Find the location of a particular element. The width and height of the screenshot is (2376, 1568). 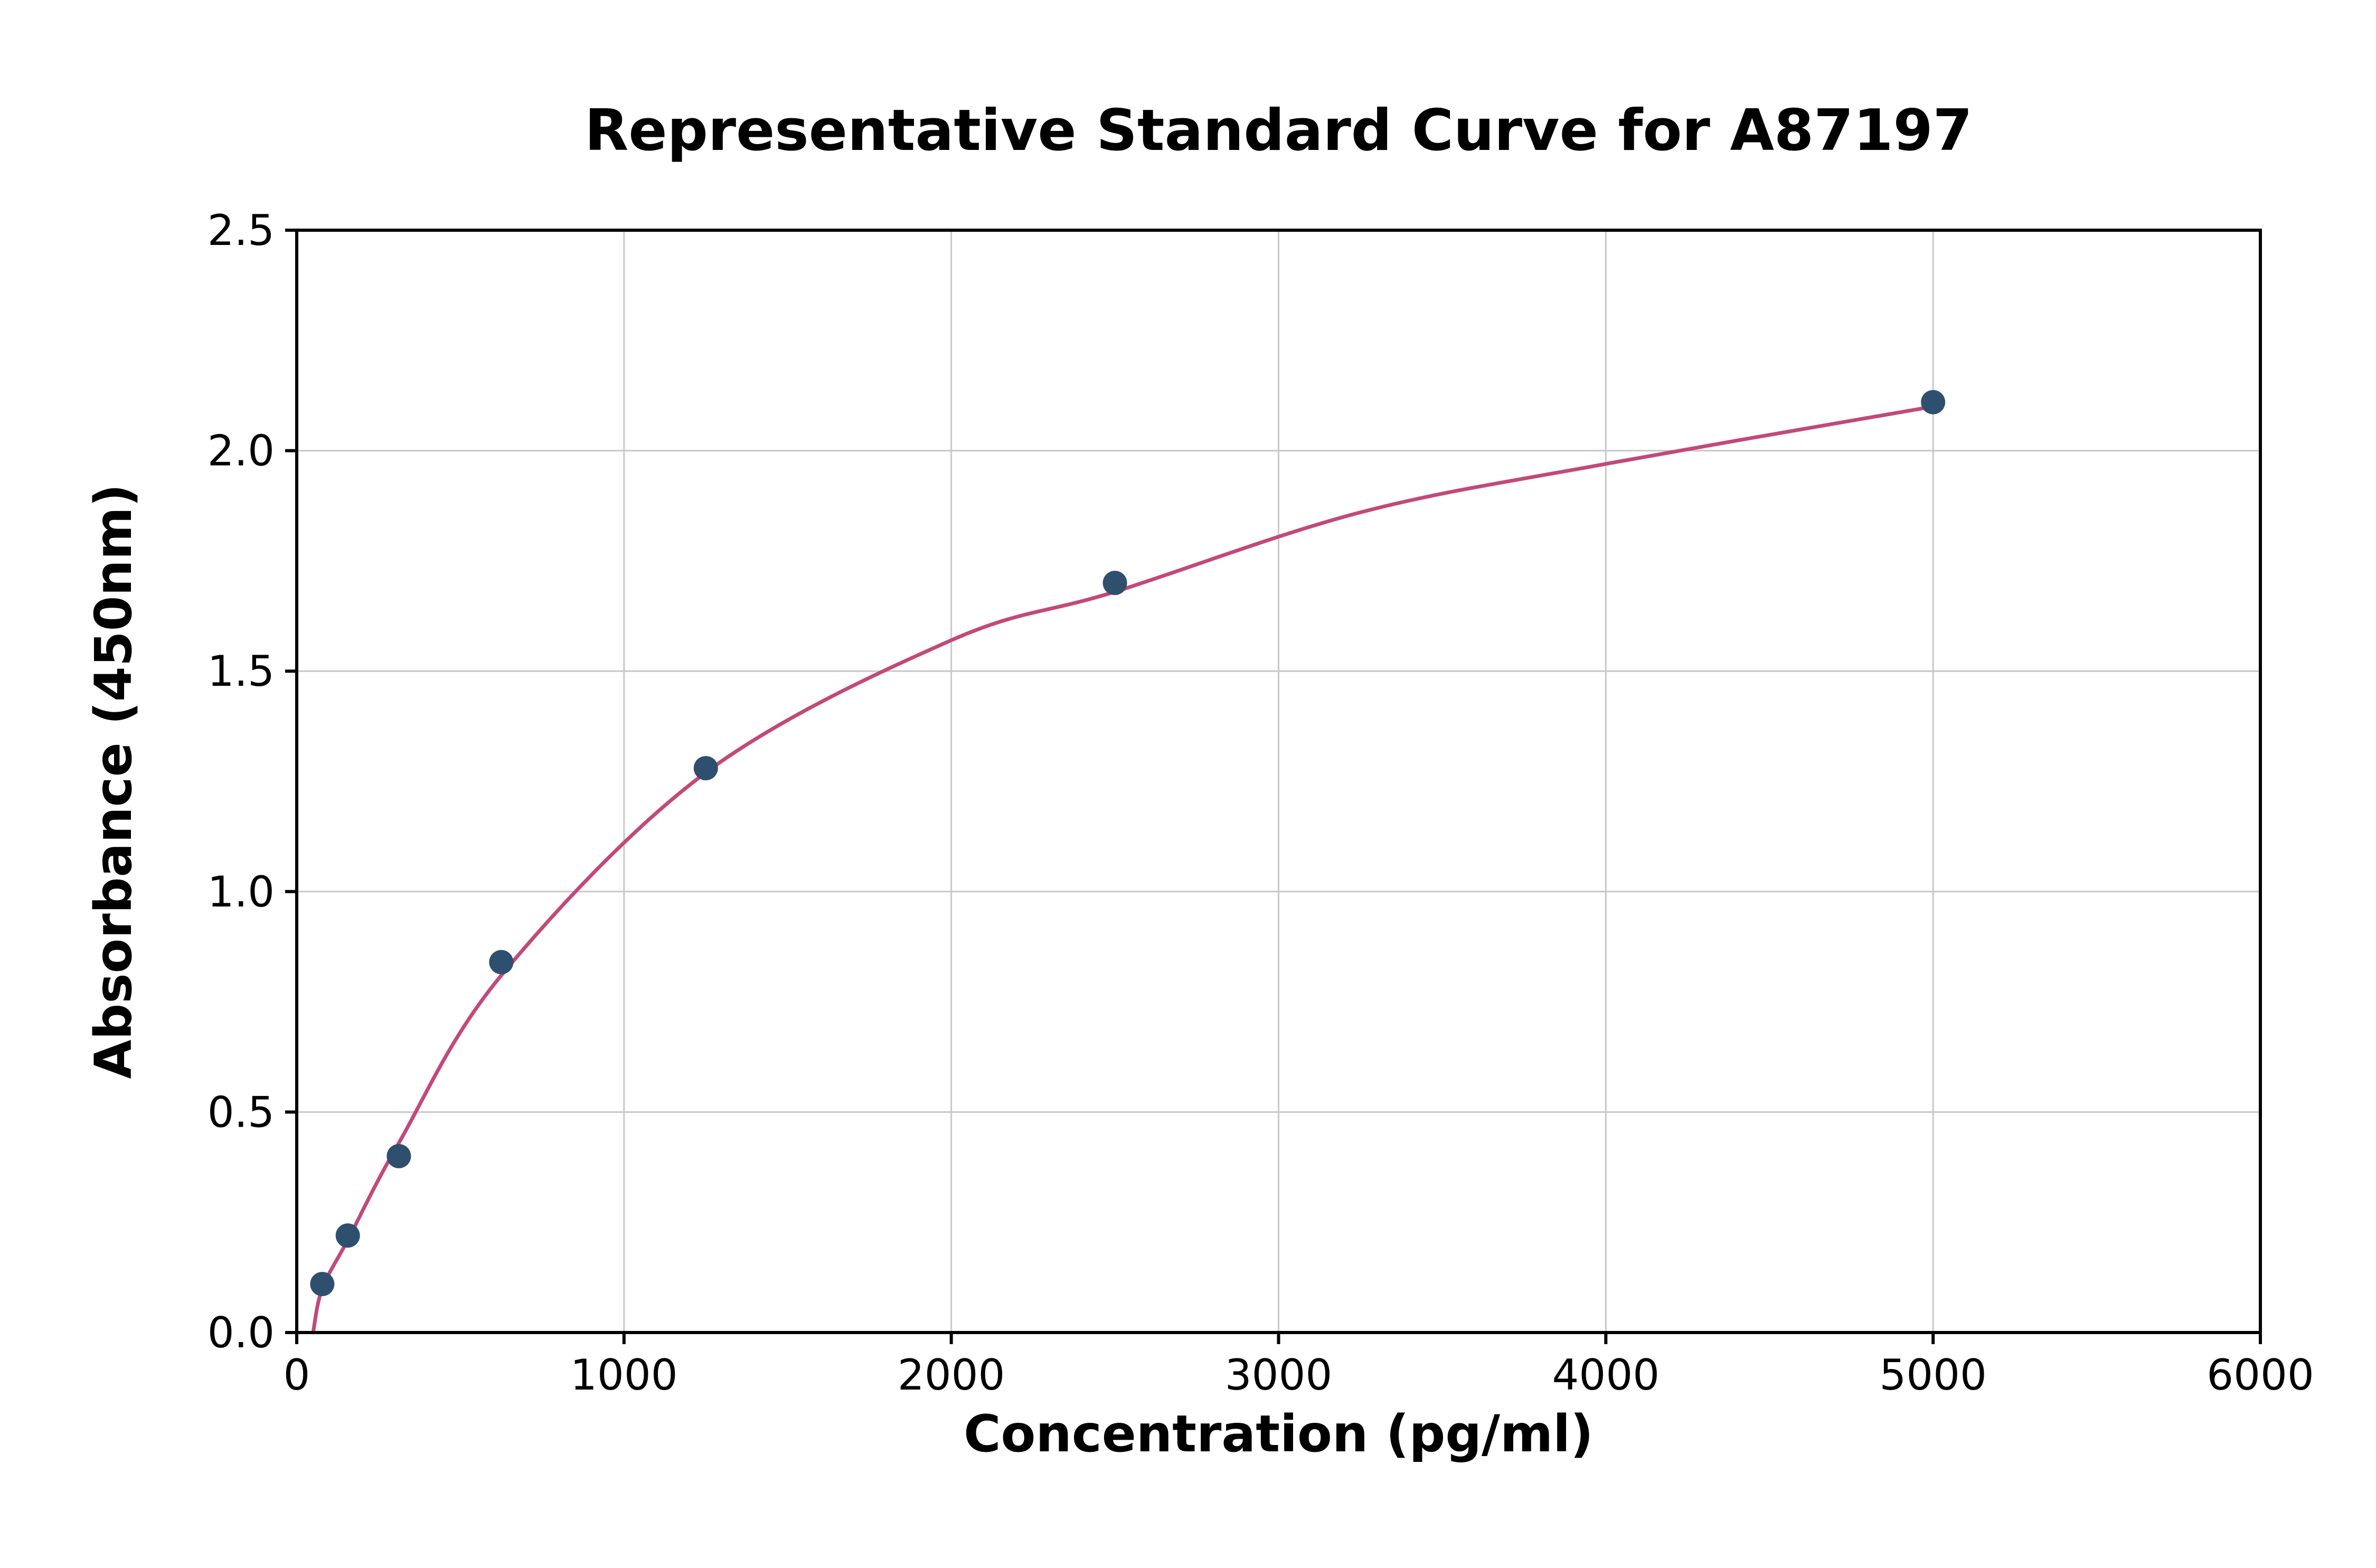

y-tick-label: 0.0 is located at coordinates (242, 1333).